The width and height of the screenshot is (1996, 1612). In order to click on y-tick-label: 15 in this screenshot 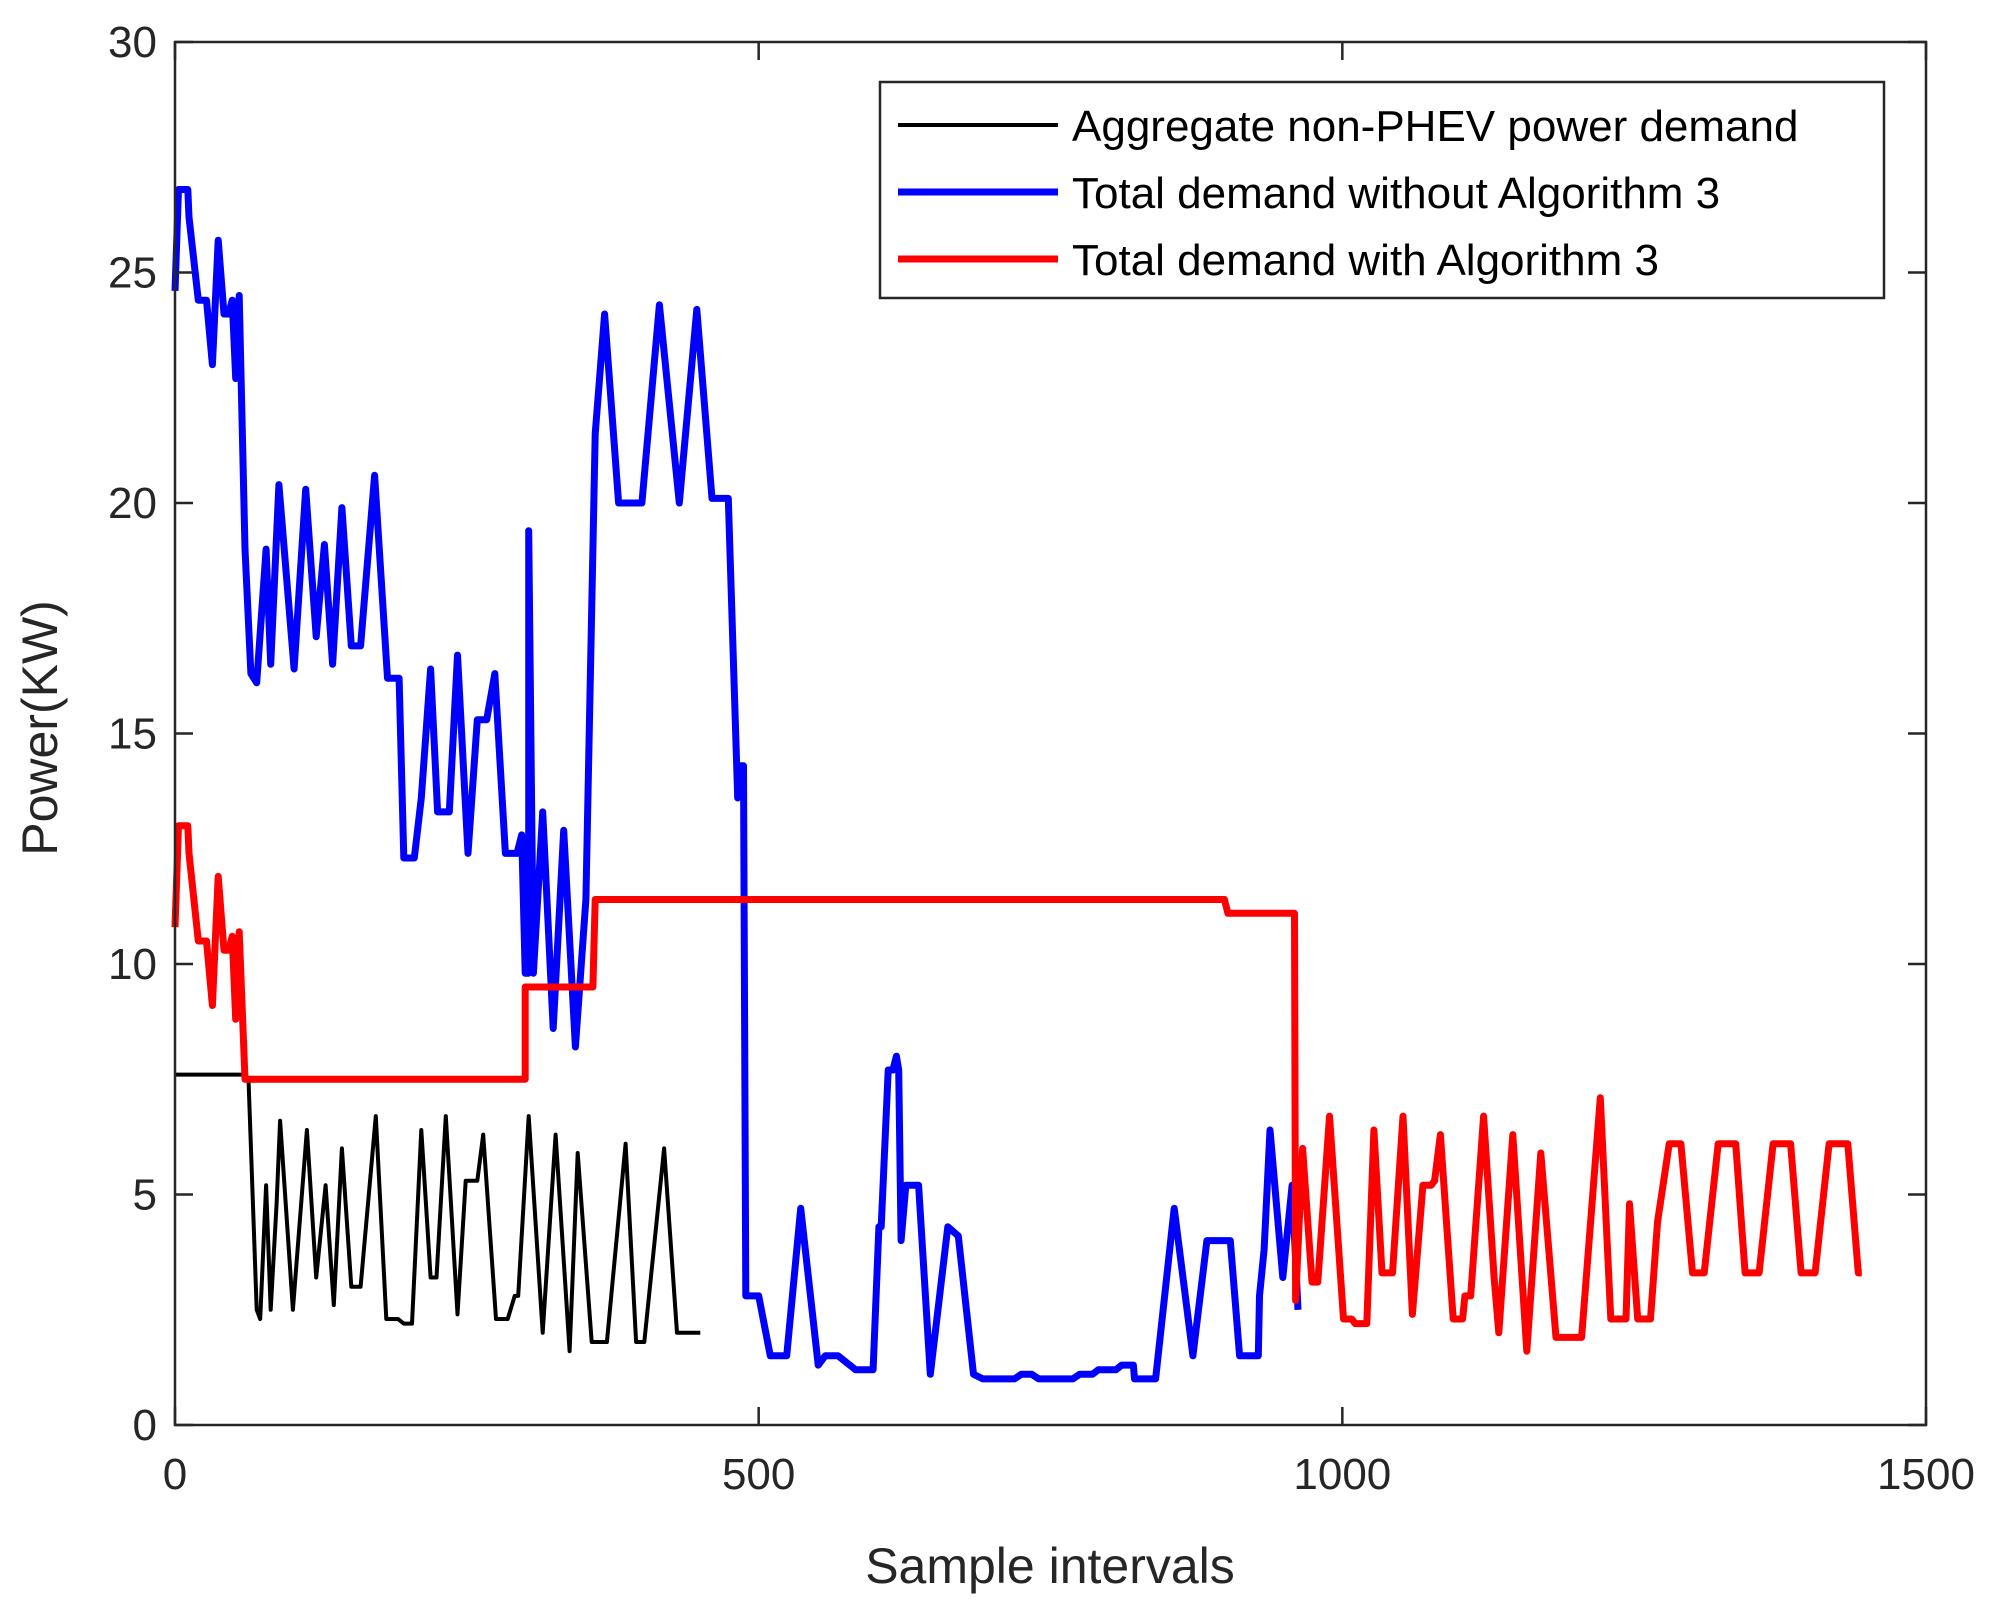, I will do `click(132, 734)`.